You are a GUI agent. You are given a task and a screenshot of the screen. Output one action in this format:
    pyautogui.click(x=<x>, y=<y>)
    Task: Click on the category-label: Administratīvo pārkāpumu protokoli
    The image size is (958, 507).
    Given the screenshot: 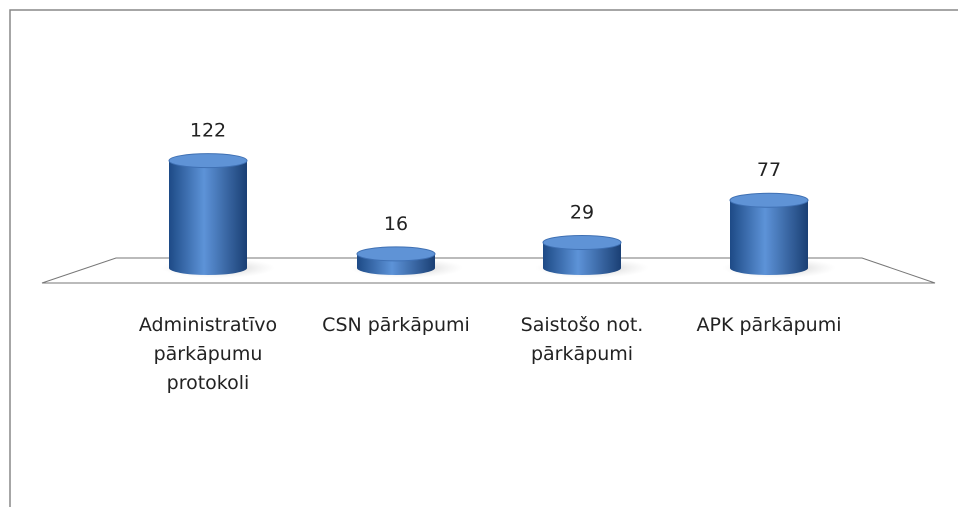 What is the action you would take?
    pyautogui.click(x=208, y=354)
    